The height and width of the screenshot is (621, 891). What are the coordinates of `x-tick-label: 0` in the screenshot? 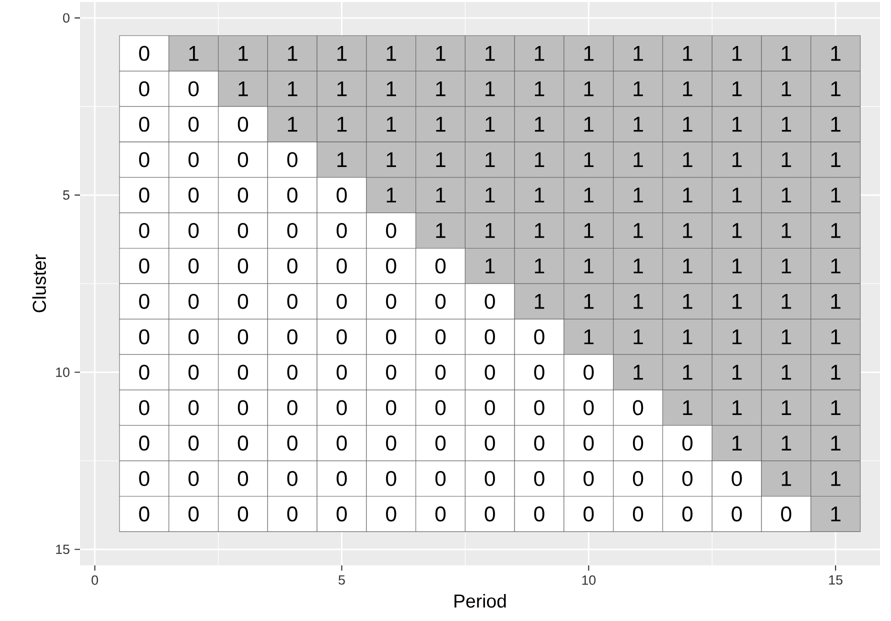 It's located at (95, 580).